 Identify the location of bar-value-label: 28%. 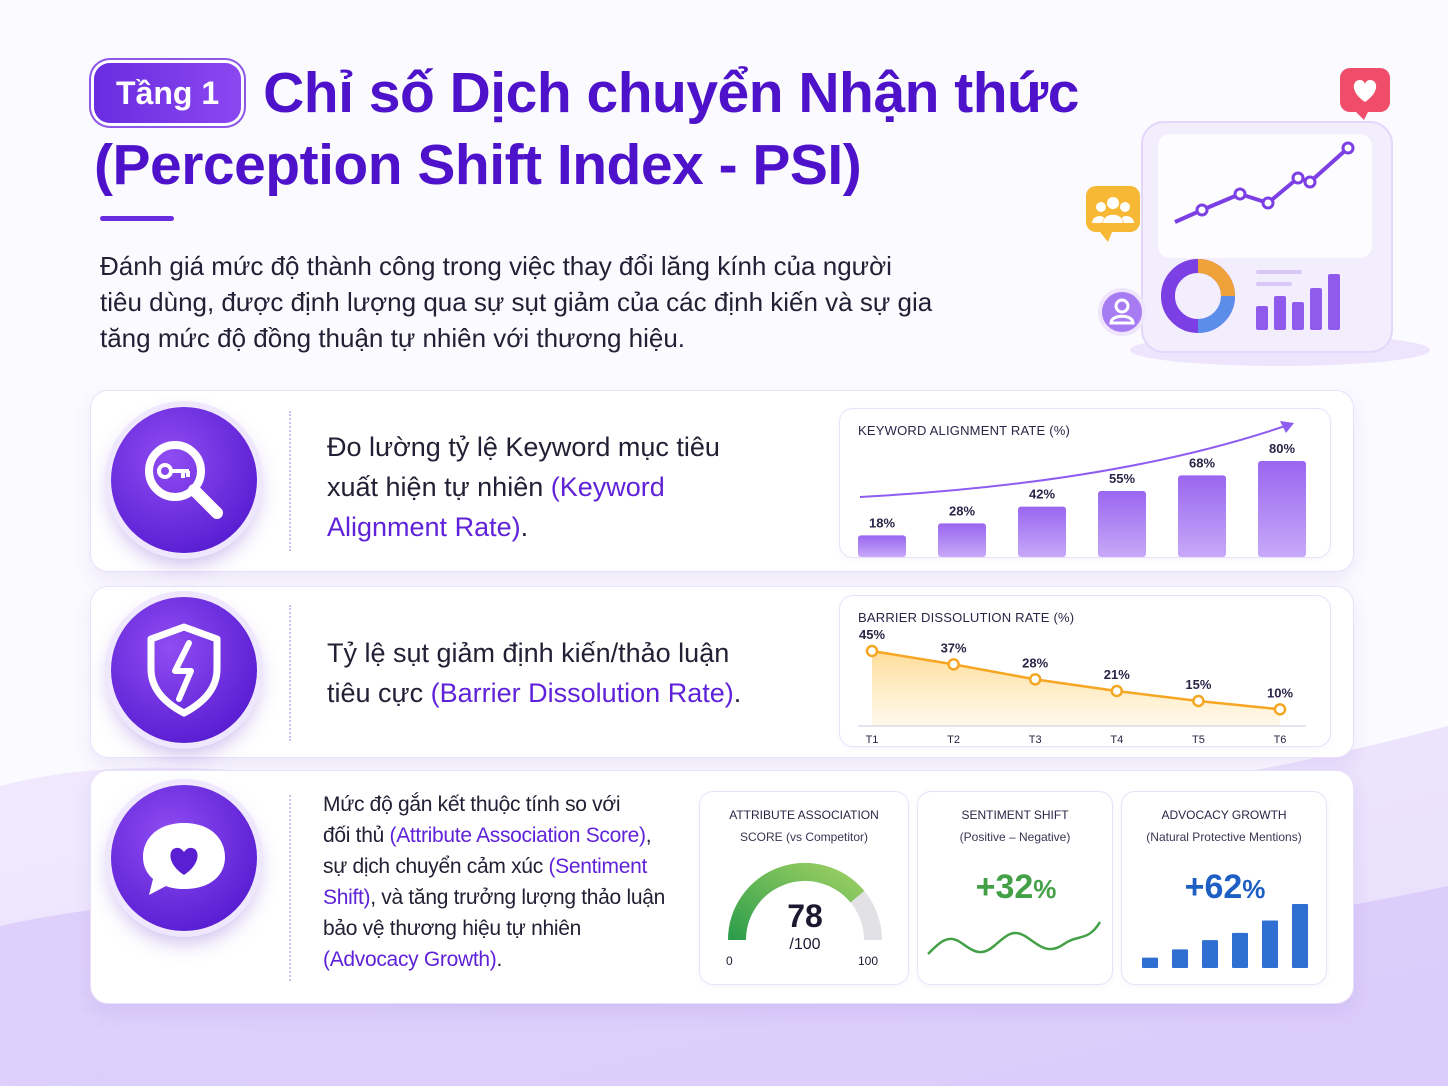
(962, 510).